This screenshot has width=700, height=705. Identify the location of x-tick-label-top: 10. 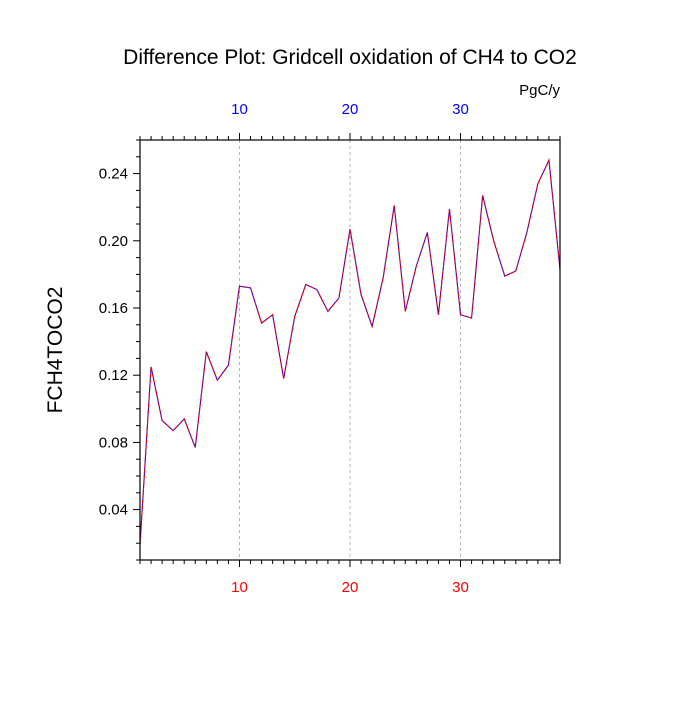
(239, 109).